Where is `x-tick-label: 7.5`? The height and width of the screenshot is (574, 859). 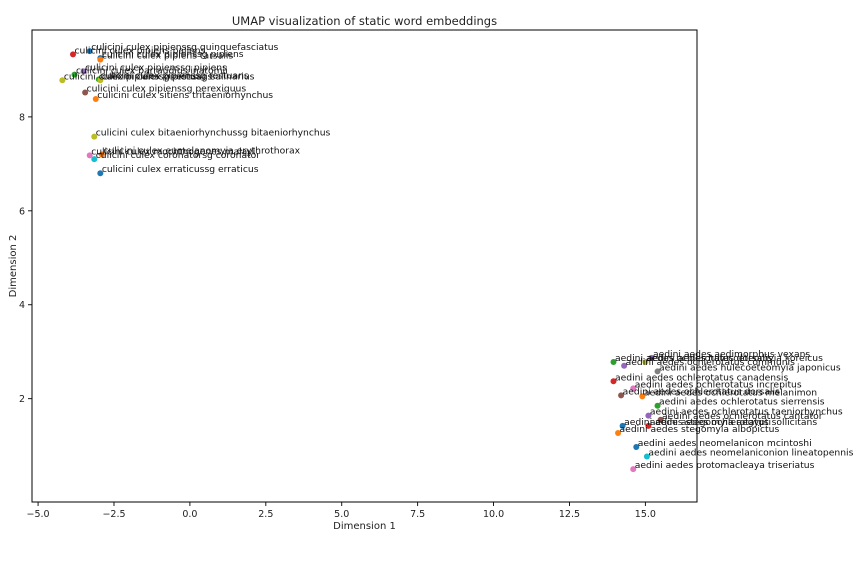 x-tick-label: 7.5 is located at coordinates (417, 514).